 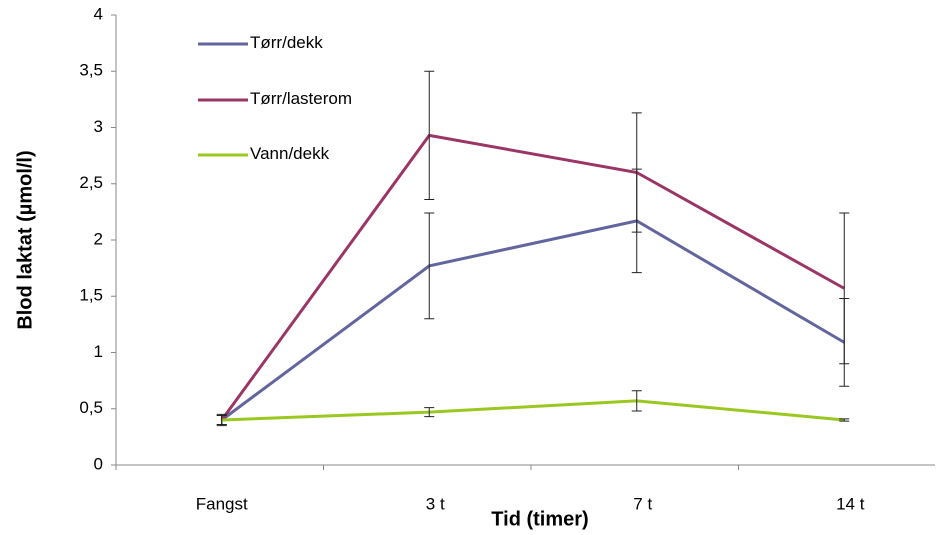 I want to click on y-tick-label: 2,5, so click(x=91, y=182).